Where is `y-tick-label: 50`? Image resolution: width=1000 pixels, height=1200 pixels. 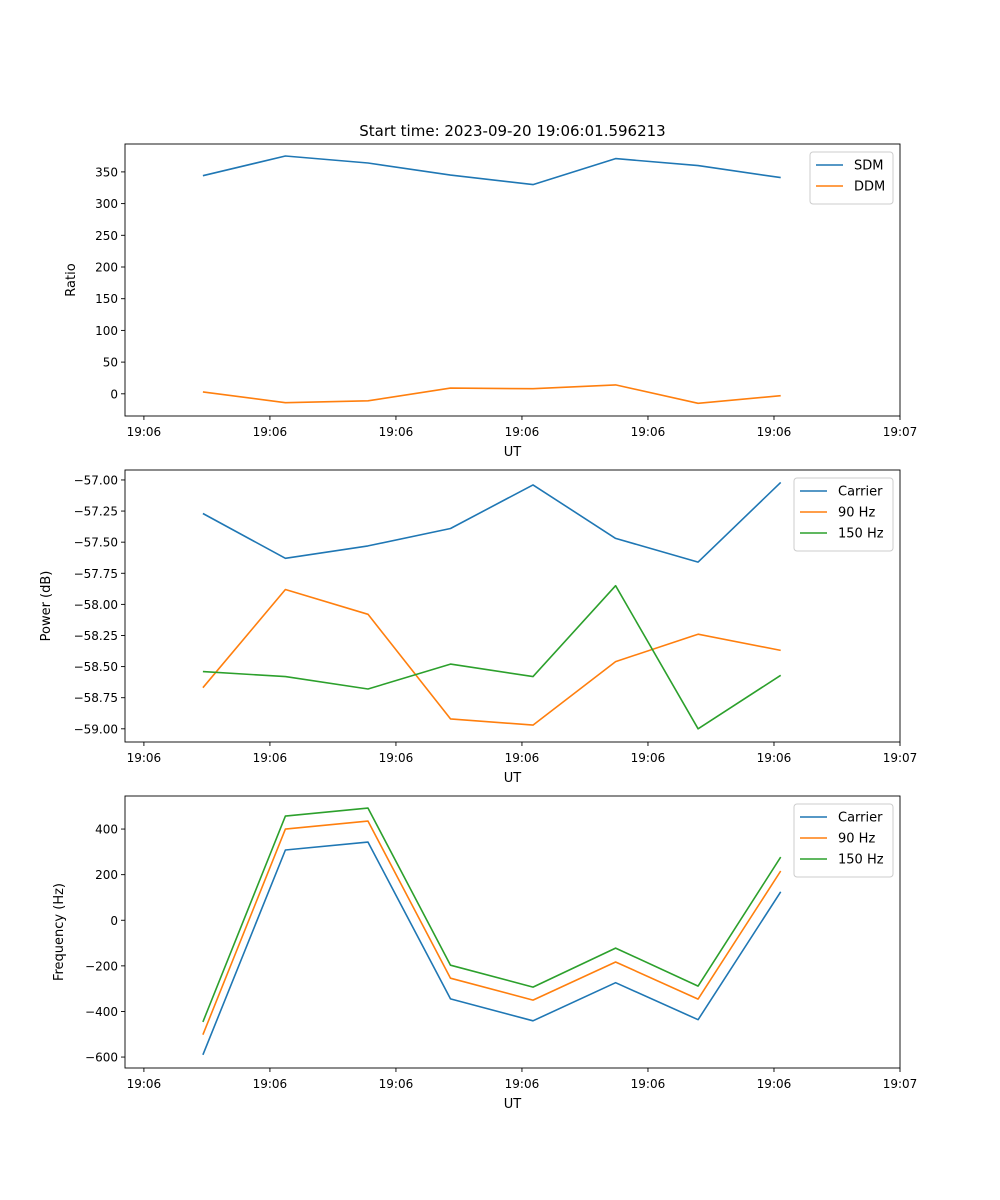 y-tick-label: 50 is located at coordinates (110, 363).